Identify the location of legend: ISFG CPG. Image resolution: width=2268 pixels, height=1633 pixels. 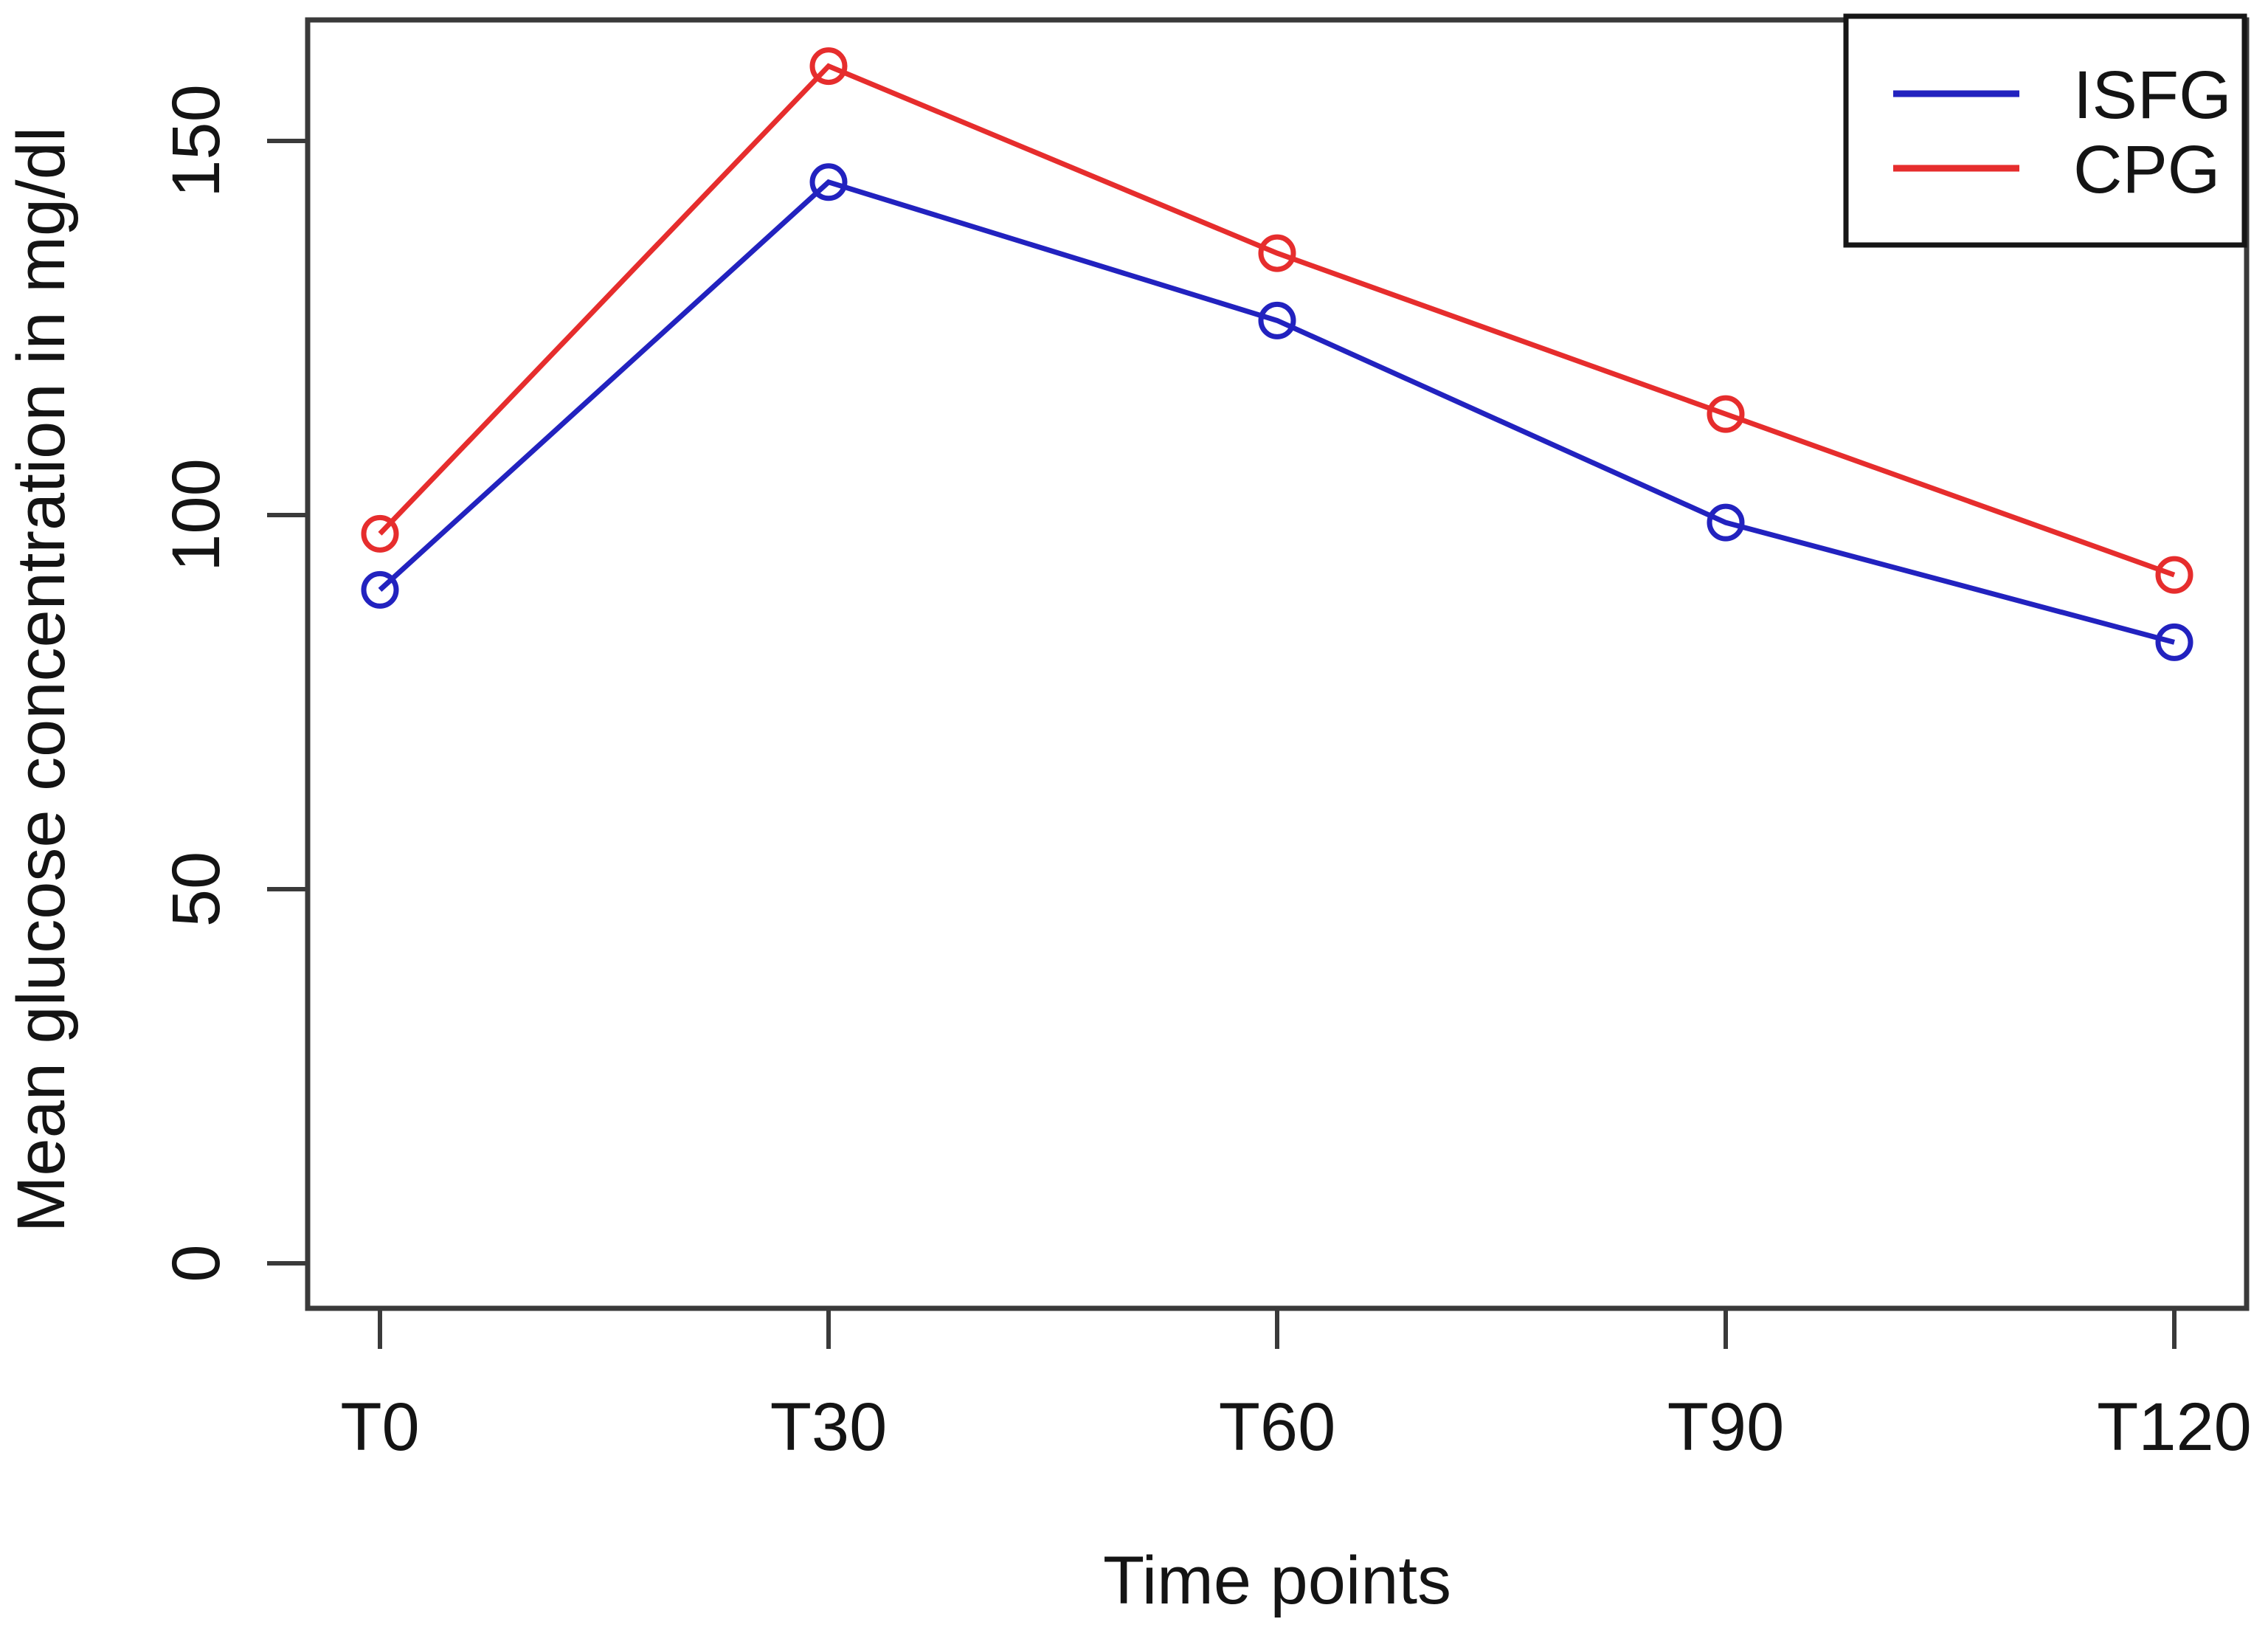
(2045, 130).